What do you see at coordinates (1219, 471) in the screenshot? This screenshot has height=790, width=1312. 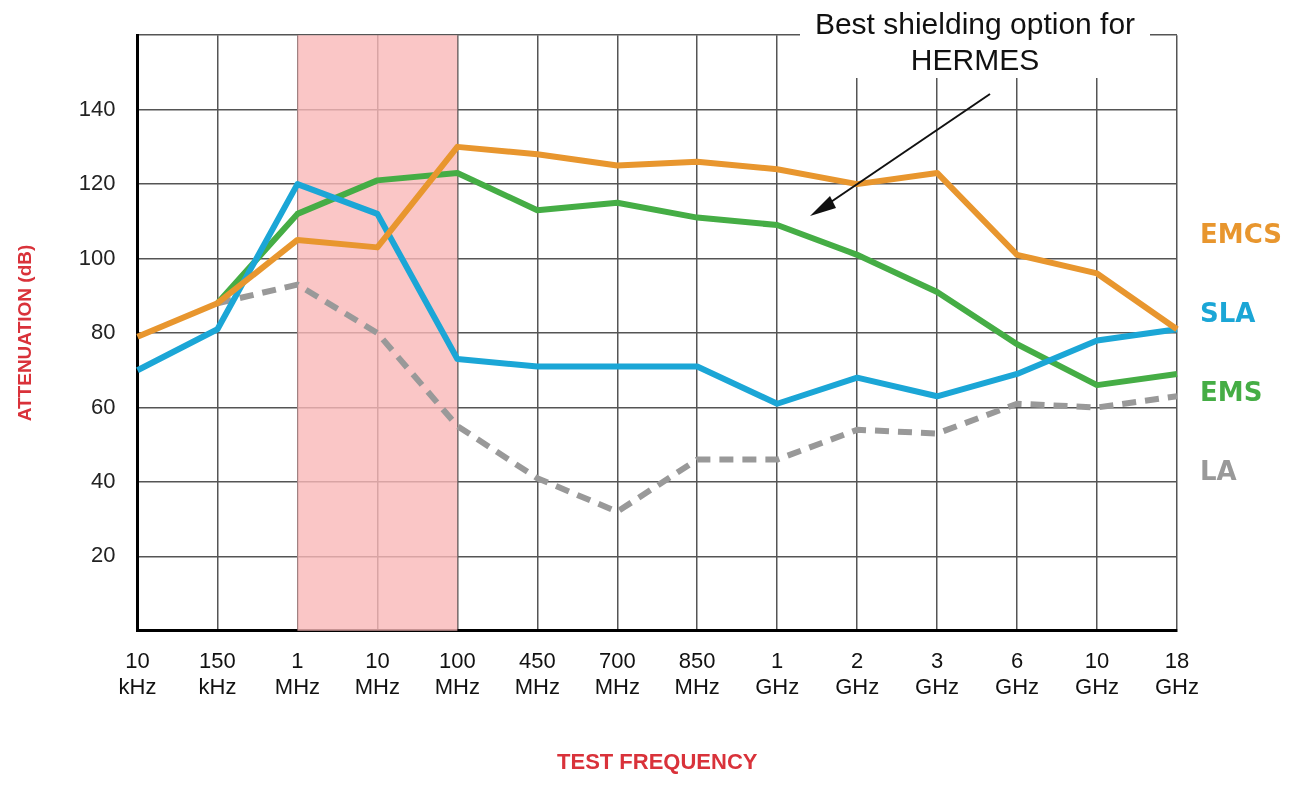 I see `text: LA` at bounding box center [1219, 471].